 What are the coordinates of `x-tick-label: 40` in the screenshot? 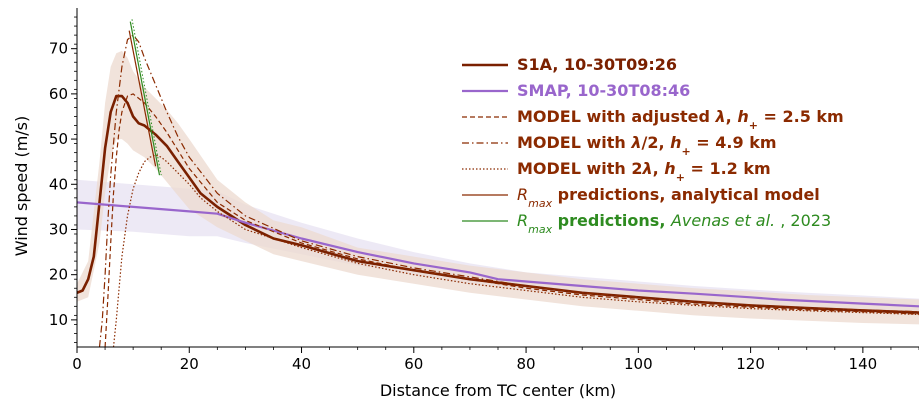 It's located at (301, 364).